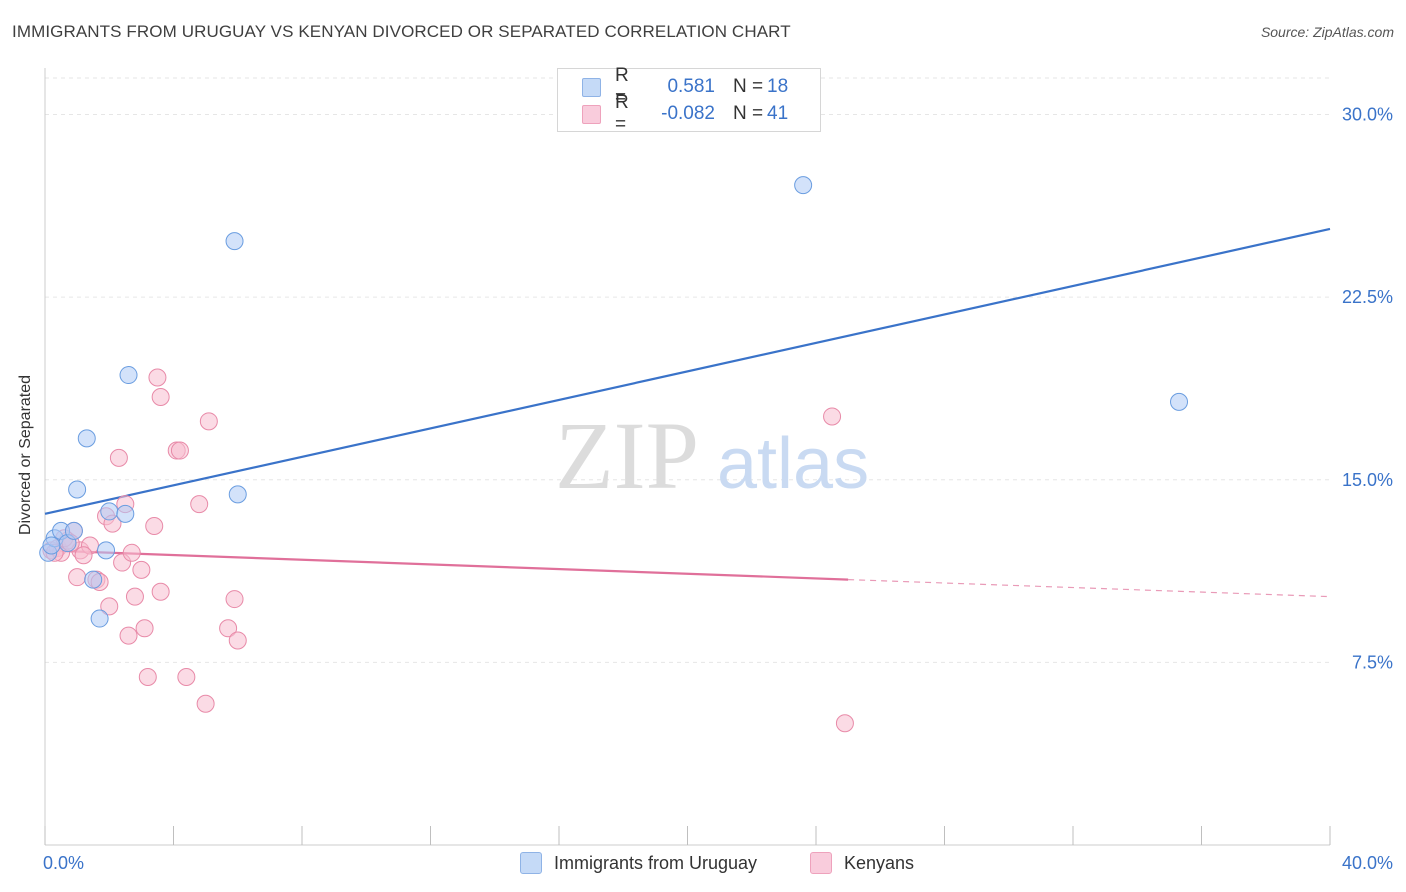  Describe the element at coordinates (1089, 588) in the screenshot. I see `trend-line-extension` at that location.